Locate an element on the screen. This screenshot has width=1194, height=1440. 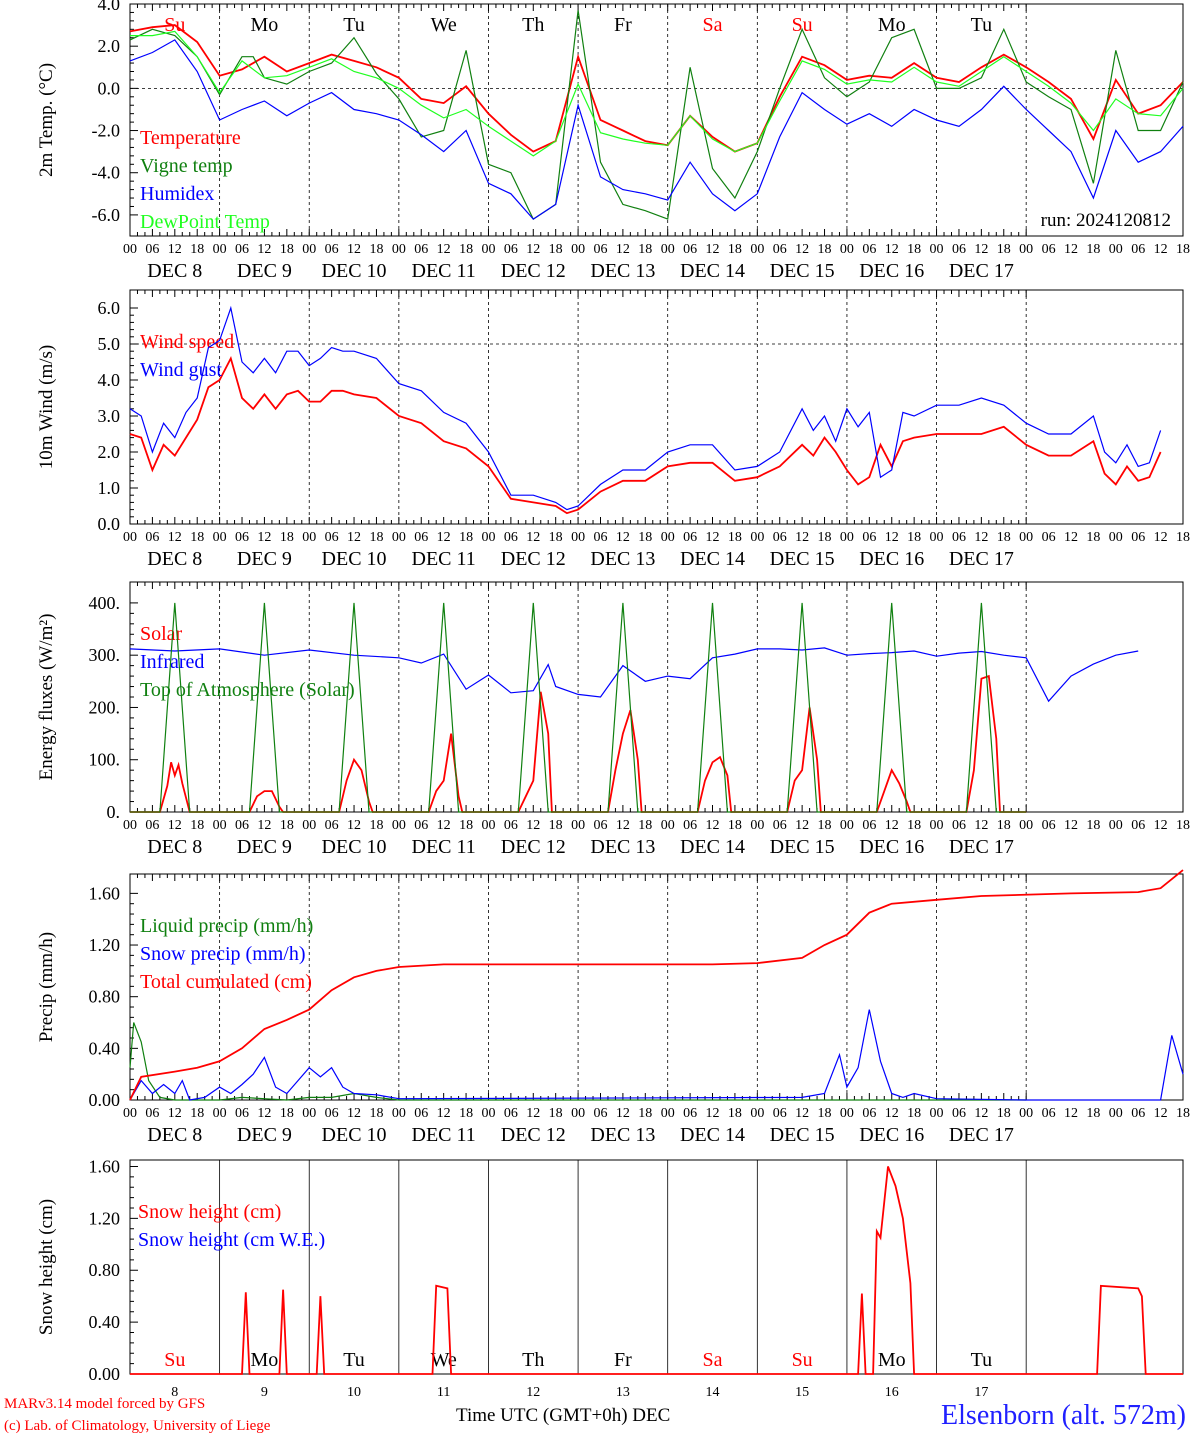
y-tick-label: 1.20 is located at coordinates (105, 945).